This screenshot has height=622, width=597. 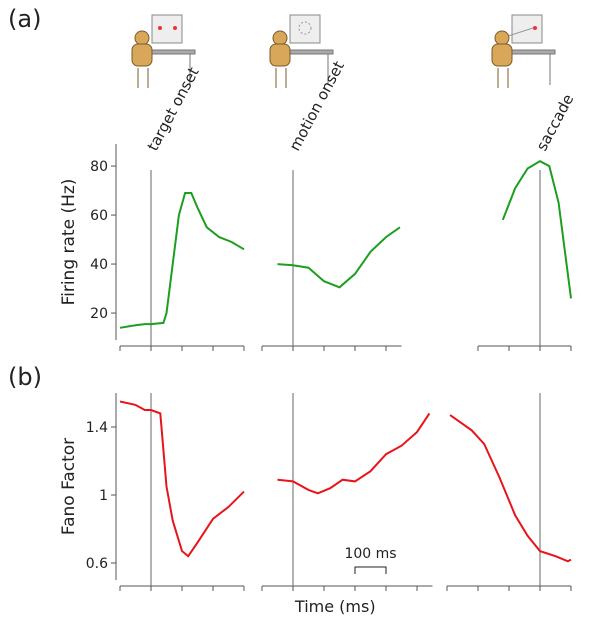 What do you see at coordinates (99, 167) in the screenshot?
I see `y-tick-label: 80` at bounding box center [99, 167].